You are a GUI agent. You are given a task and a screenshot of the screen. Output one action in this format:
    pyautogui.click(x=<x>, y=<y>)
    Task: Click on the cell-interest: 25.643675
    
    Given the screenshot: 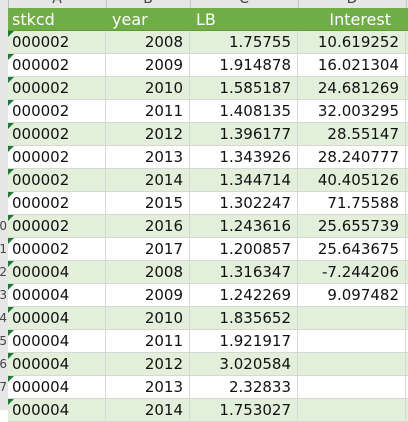 What is the action you would take?
    pyautogui.click(x=352, y=249)
    